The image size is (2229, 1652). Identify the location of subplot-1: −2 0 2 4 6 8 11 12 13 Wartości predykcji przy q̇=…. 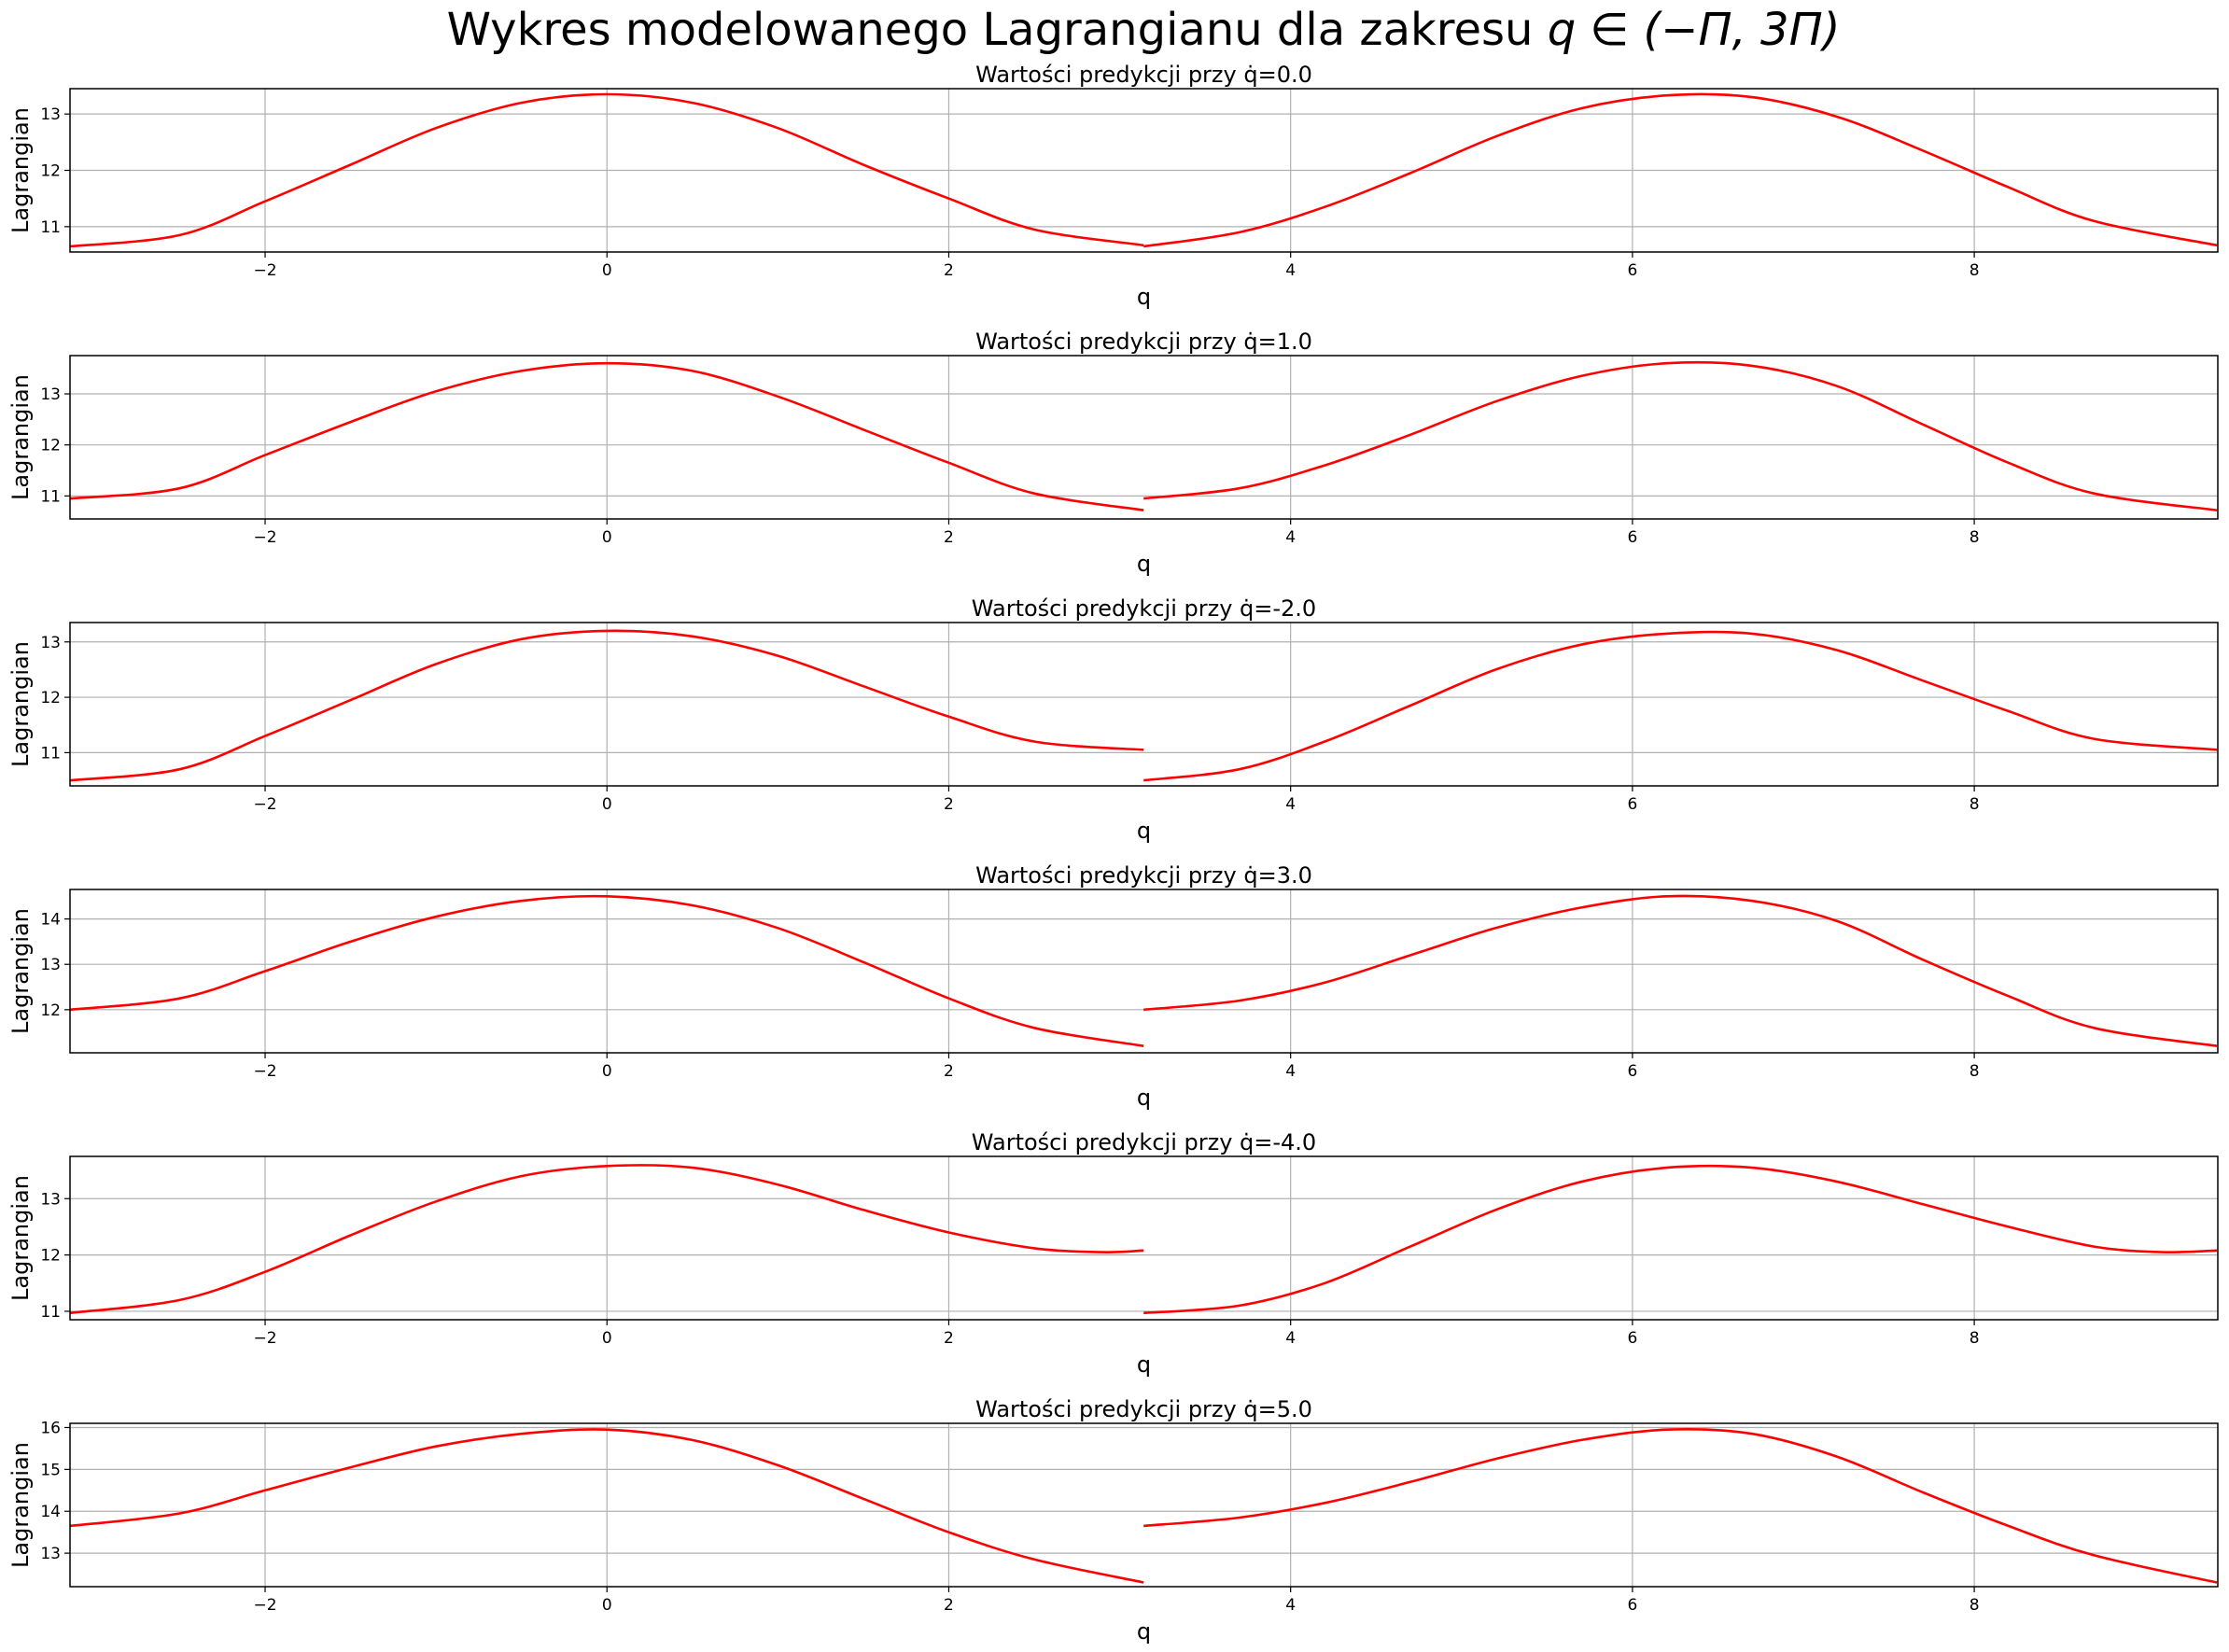
(1113, 186).